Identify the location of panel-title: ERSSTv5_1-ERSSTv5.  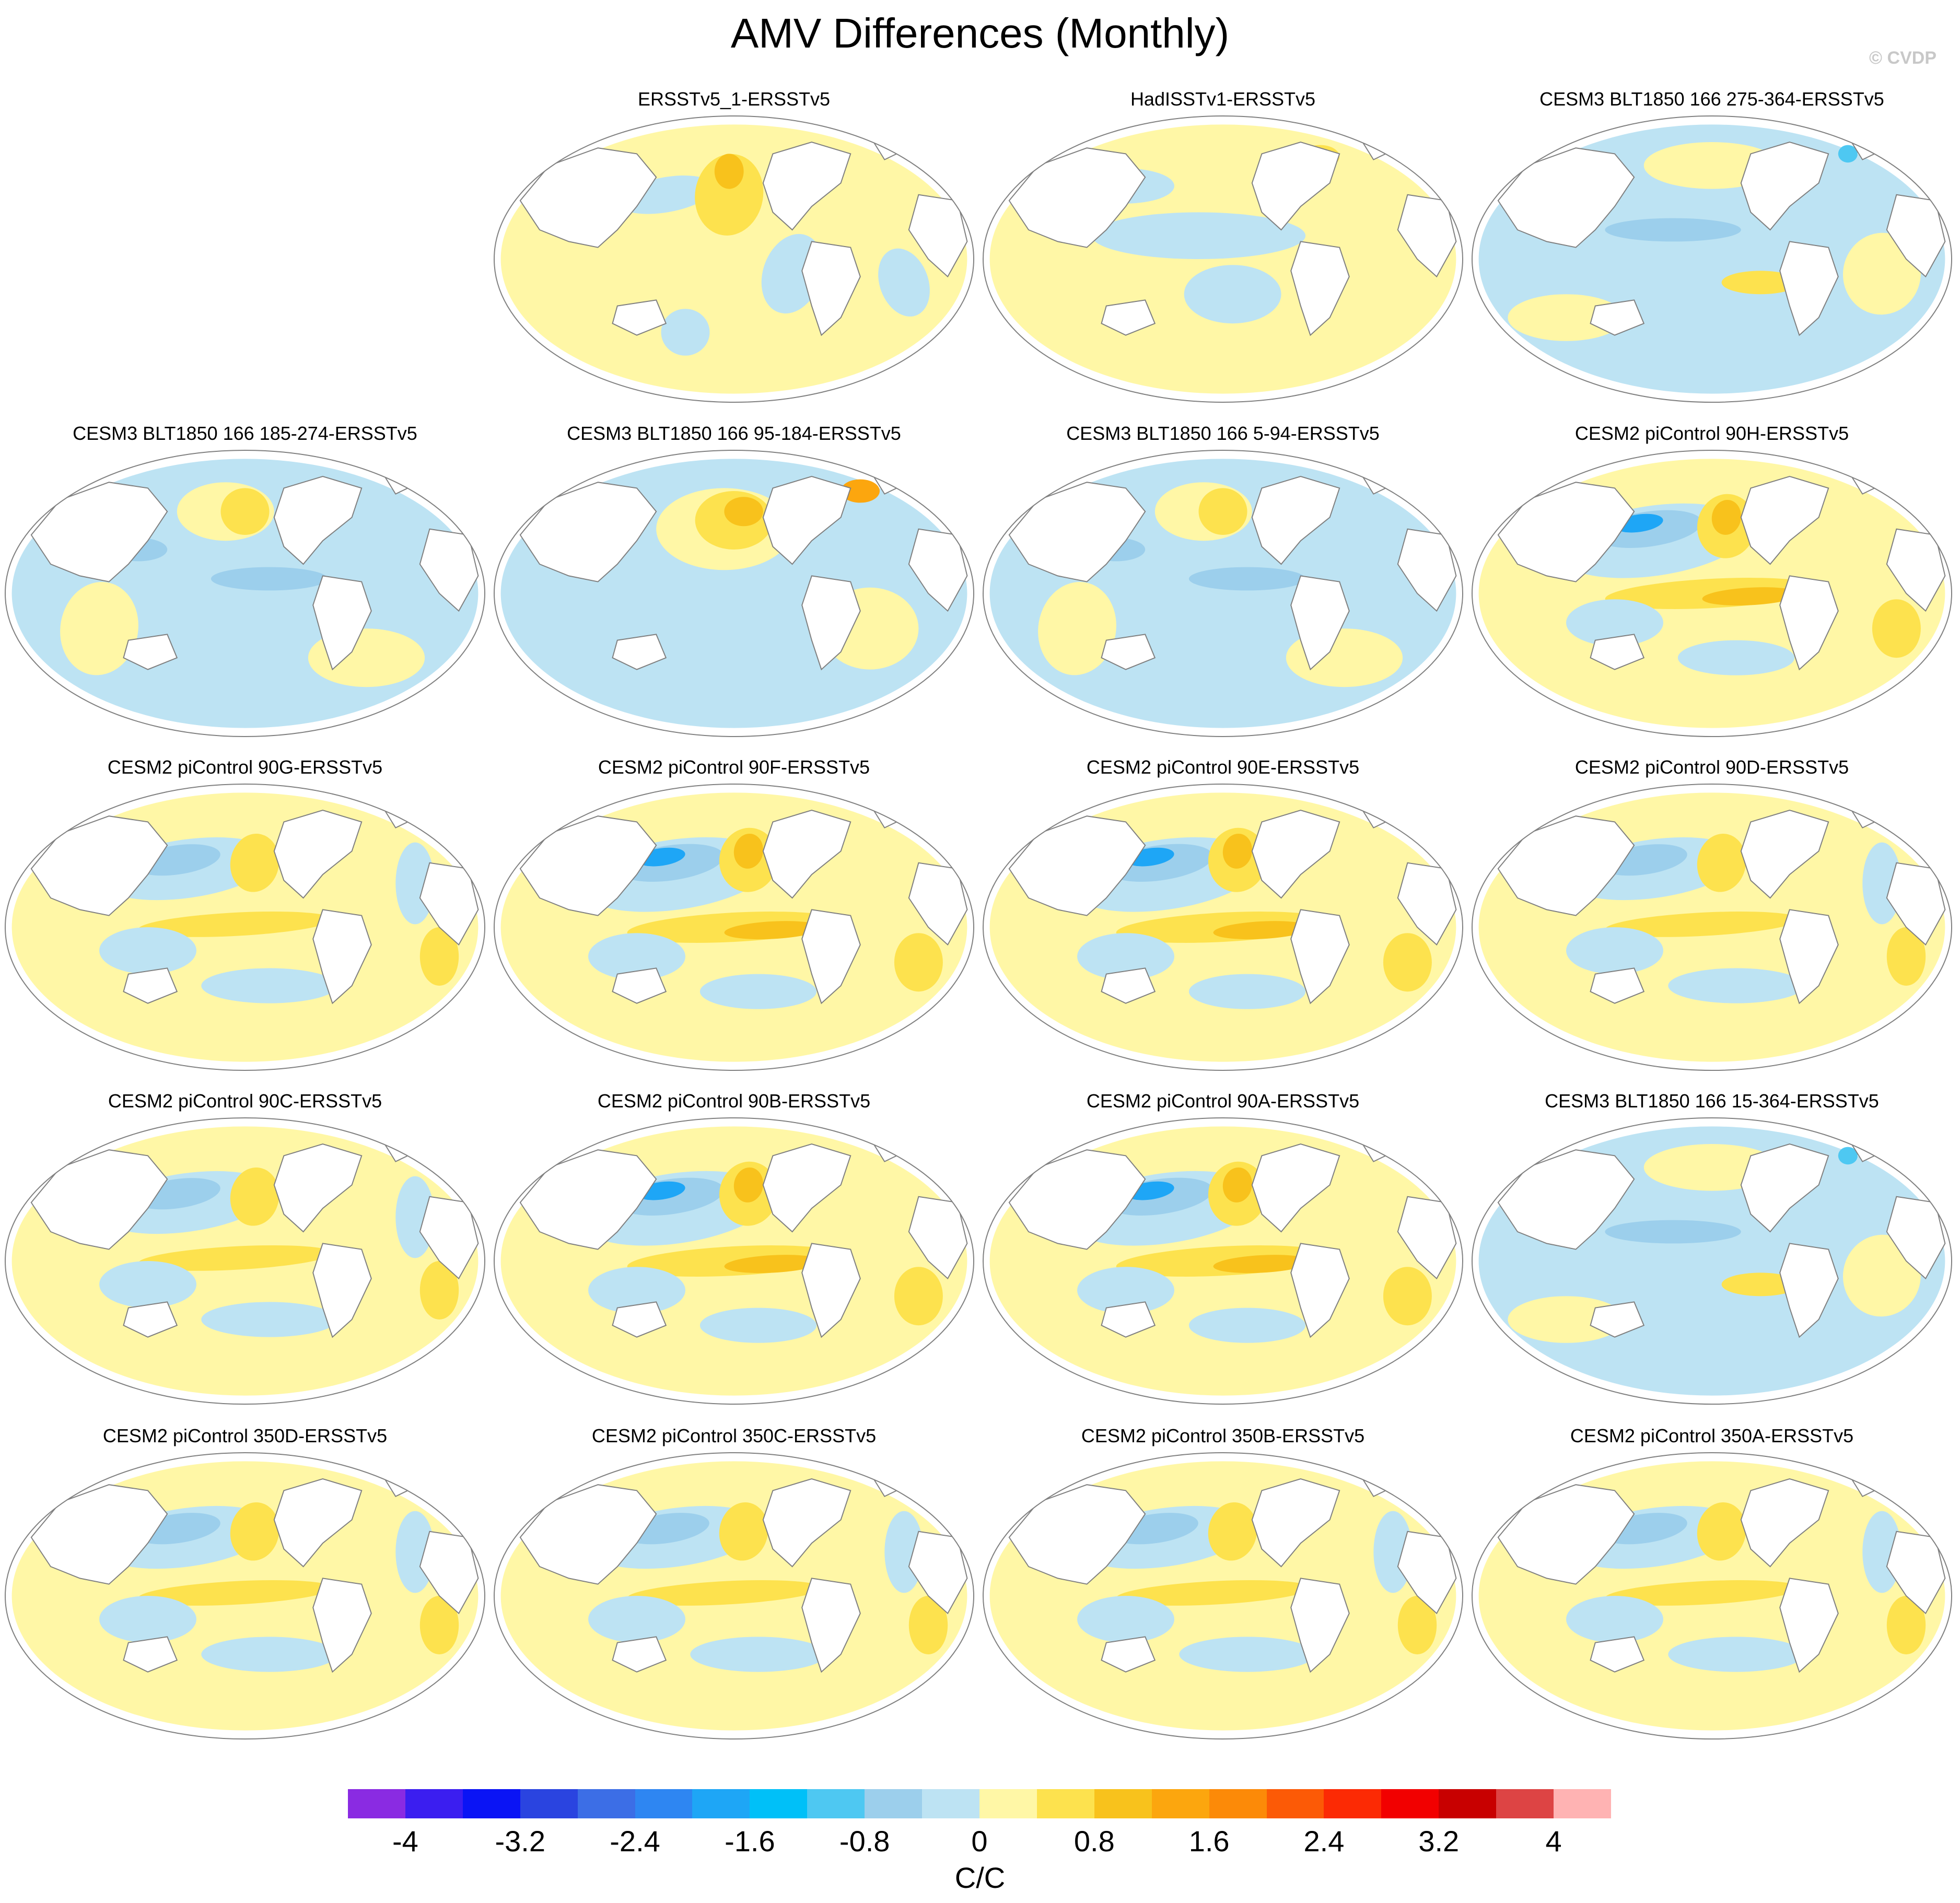
(734, 99).